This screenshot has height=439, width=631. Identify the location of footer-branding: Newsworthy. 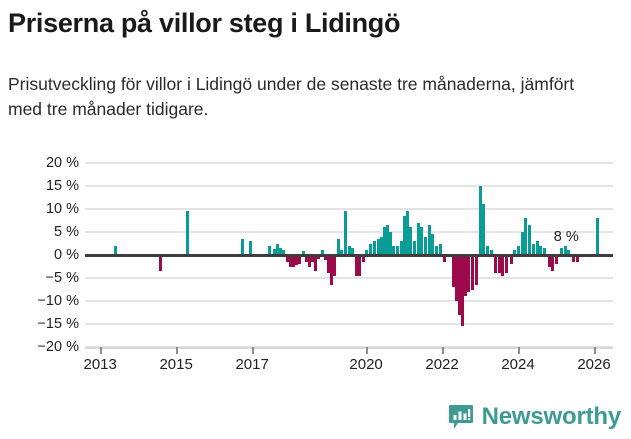
(534, 417).